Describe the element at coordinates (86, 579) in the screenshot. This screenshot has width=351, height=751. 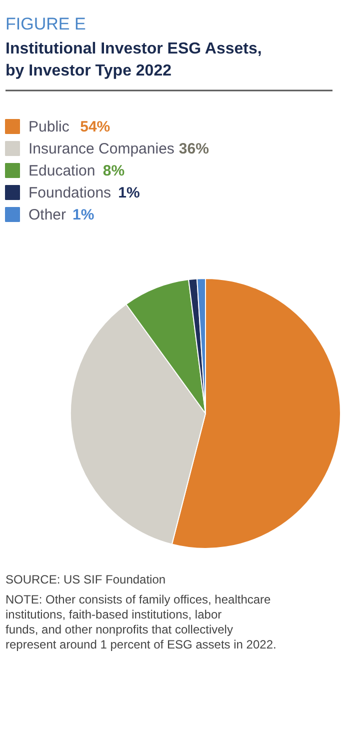
I see `source-note: SOURCE: US SIF Foundation` at that location.